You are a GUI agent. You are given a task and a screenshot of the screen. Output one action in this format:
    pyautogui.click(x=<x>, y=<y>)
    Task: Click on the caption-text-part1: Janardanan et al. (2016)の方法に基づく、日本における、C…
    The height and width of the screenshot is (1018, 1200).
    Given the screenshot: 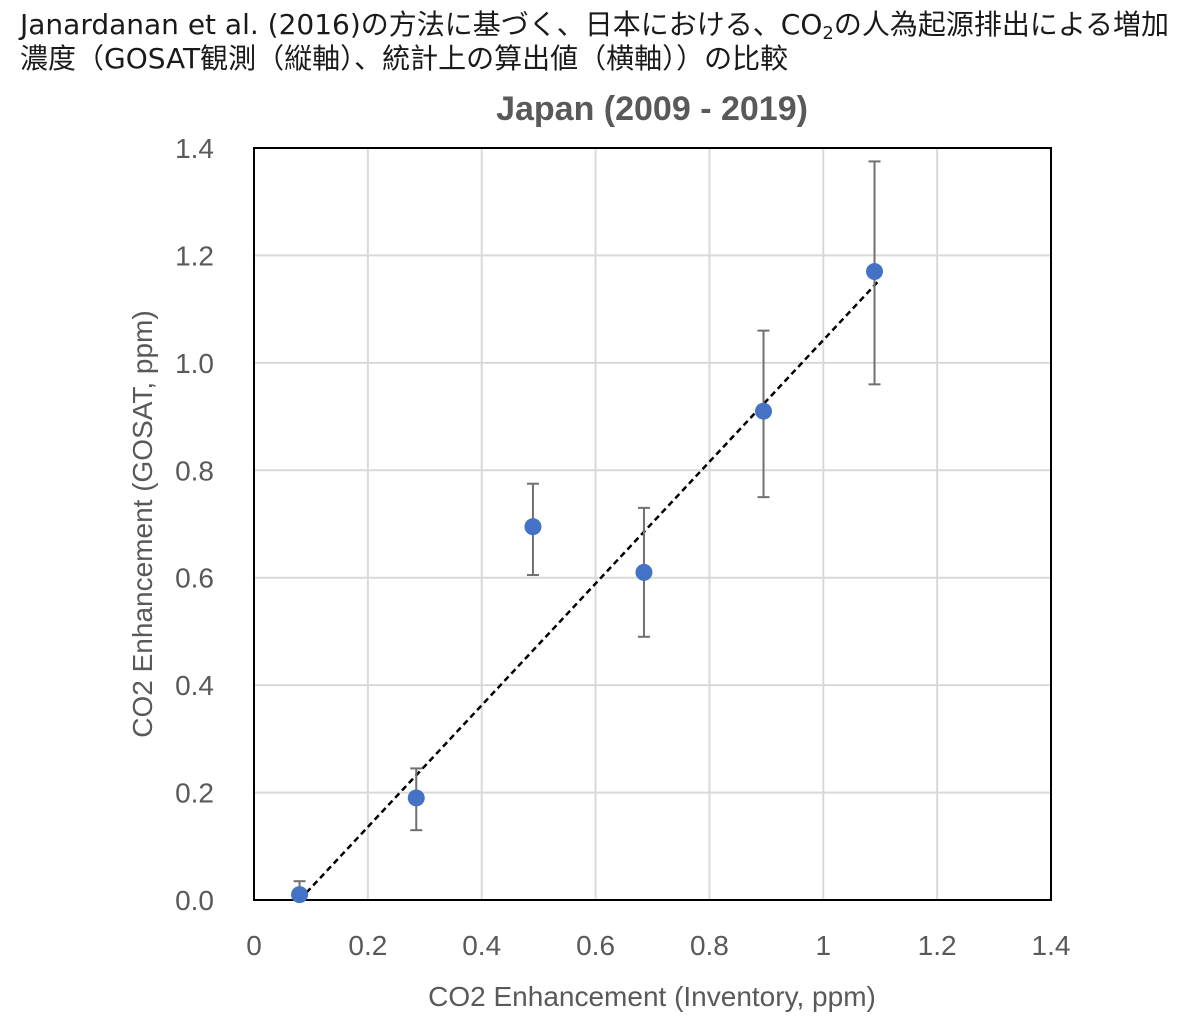 What is the action you would take?
    pyautogui.click(x=421, y=24)
    